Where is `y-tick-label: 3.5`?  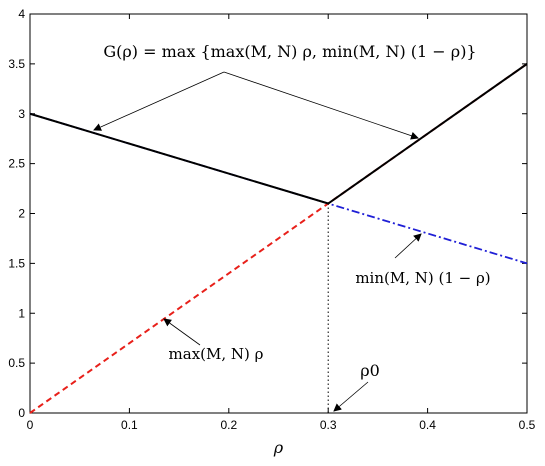
y-tick-label: 3.5 is located at coordinates (16, 64).